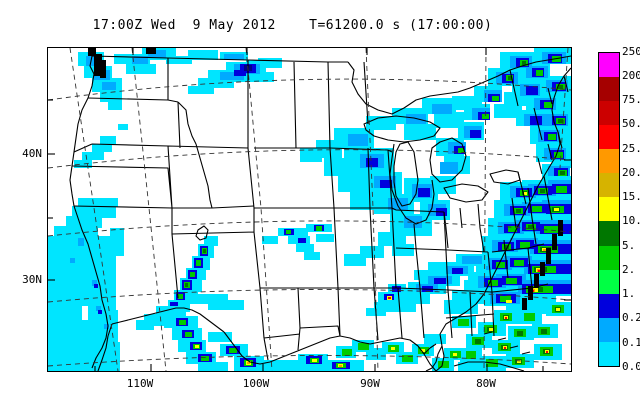 This screenshot has width=640, height=400. What do you see at coordinates (195, 268) in the screenshot?
I see `precip-region-colorado-dark-green` at bounding box center [195, 268].